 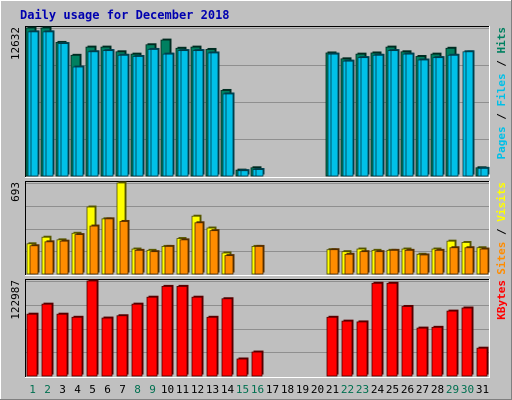 I want to click on legend-entry: Hits, so click(x=501, y=40).